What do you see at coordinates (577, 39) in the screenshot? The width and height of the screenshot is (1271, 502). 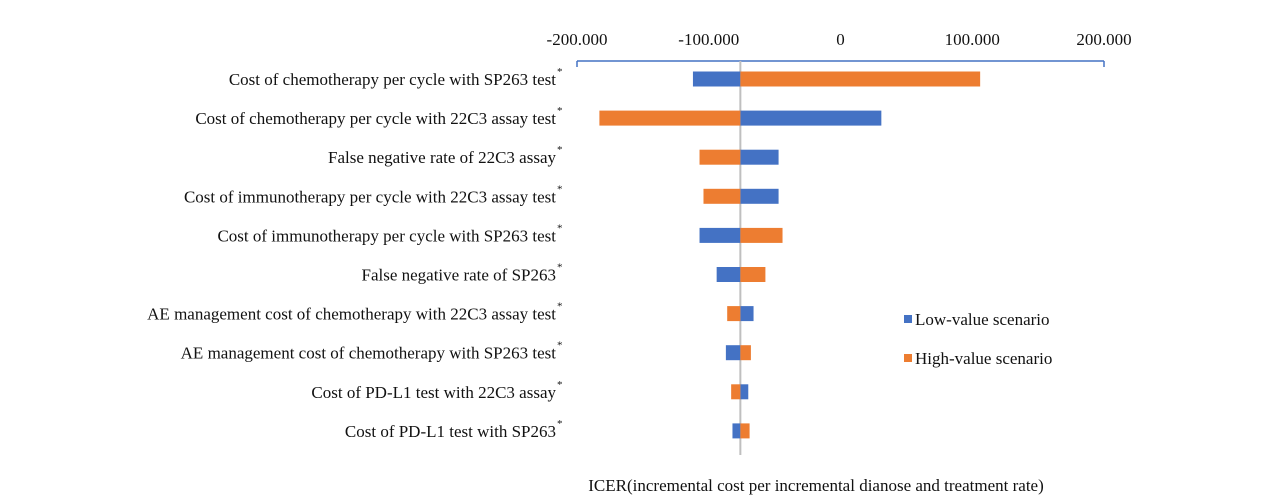 I see `x-tick-label: -200.000` at bounding box center [577, 39].